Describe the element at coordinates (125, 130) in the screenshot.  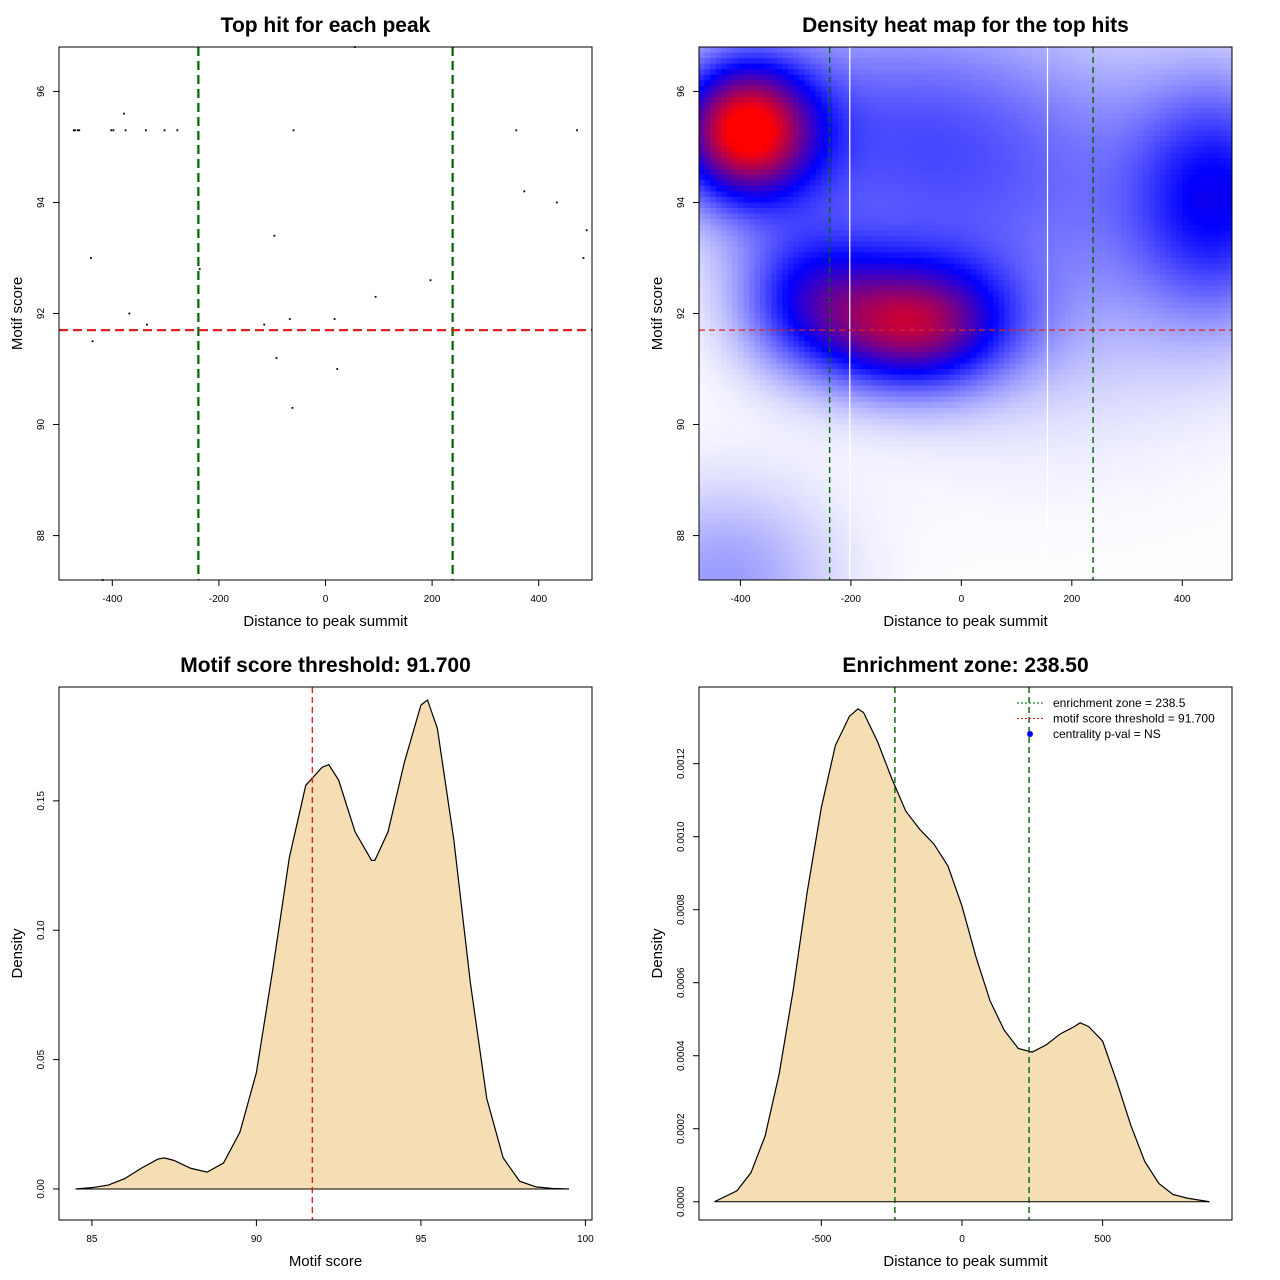
I see `scatter-point` at that location.